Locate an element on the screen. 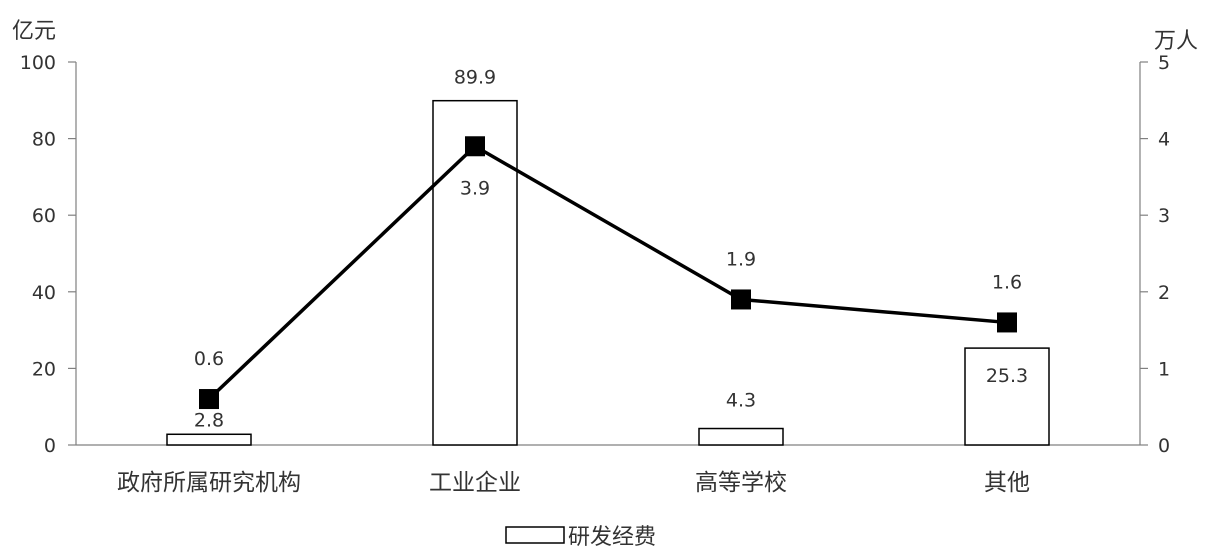 The image size is (1212, 547). line-data-label: 3.9 is located at coordinates (475, 188).